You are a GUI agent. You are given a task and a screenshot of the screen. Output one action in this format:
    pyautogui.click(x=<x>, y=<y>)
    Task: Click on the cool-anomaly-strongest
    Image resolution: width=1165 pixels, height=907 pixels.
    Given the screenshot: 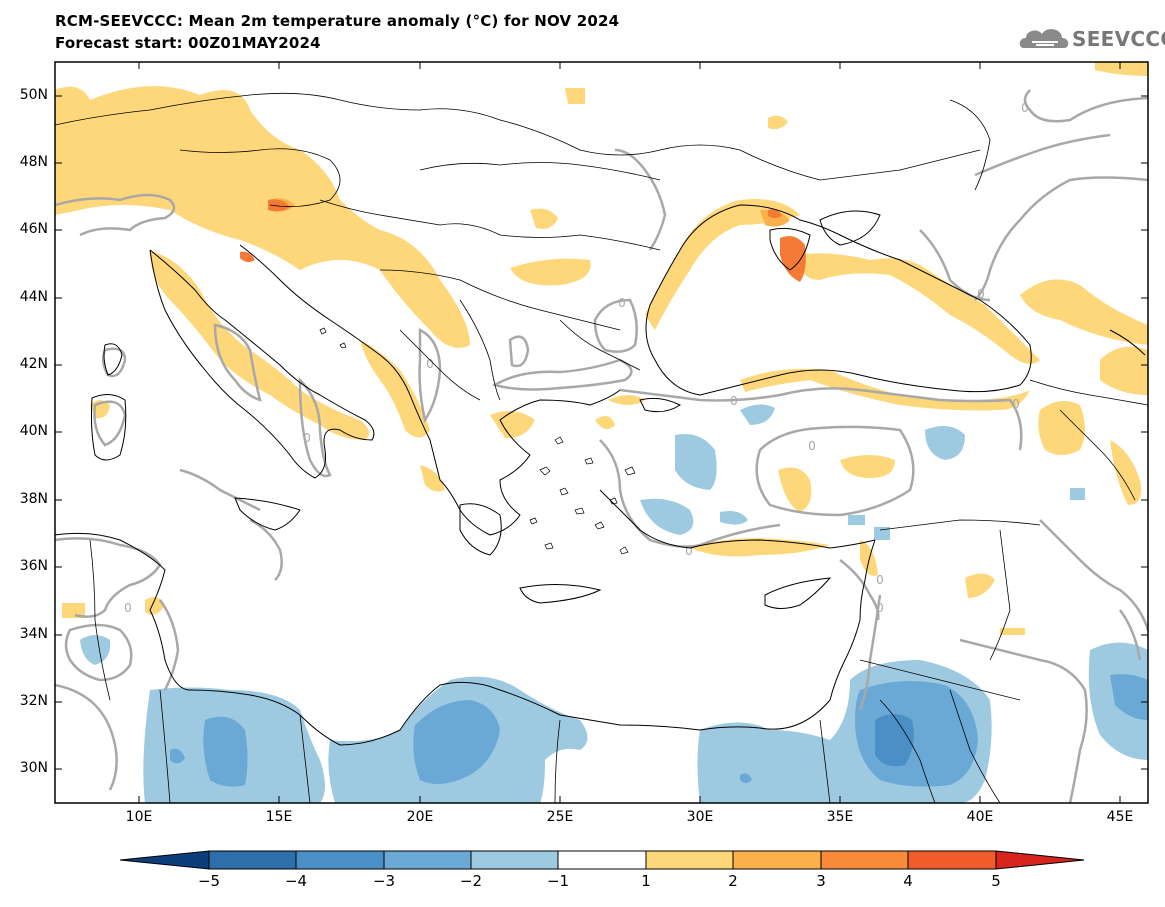 What is the action you would take?
    pyautogui.click(x=894, y=740)
    